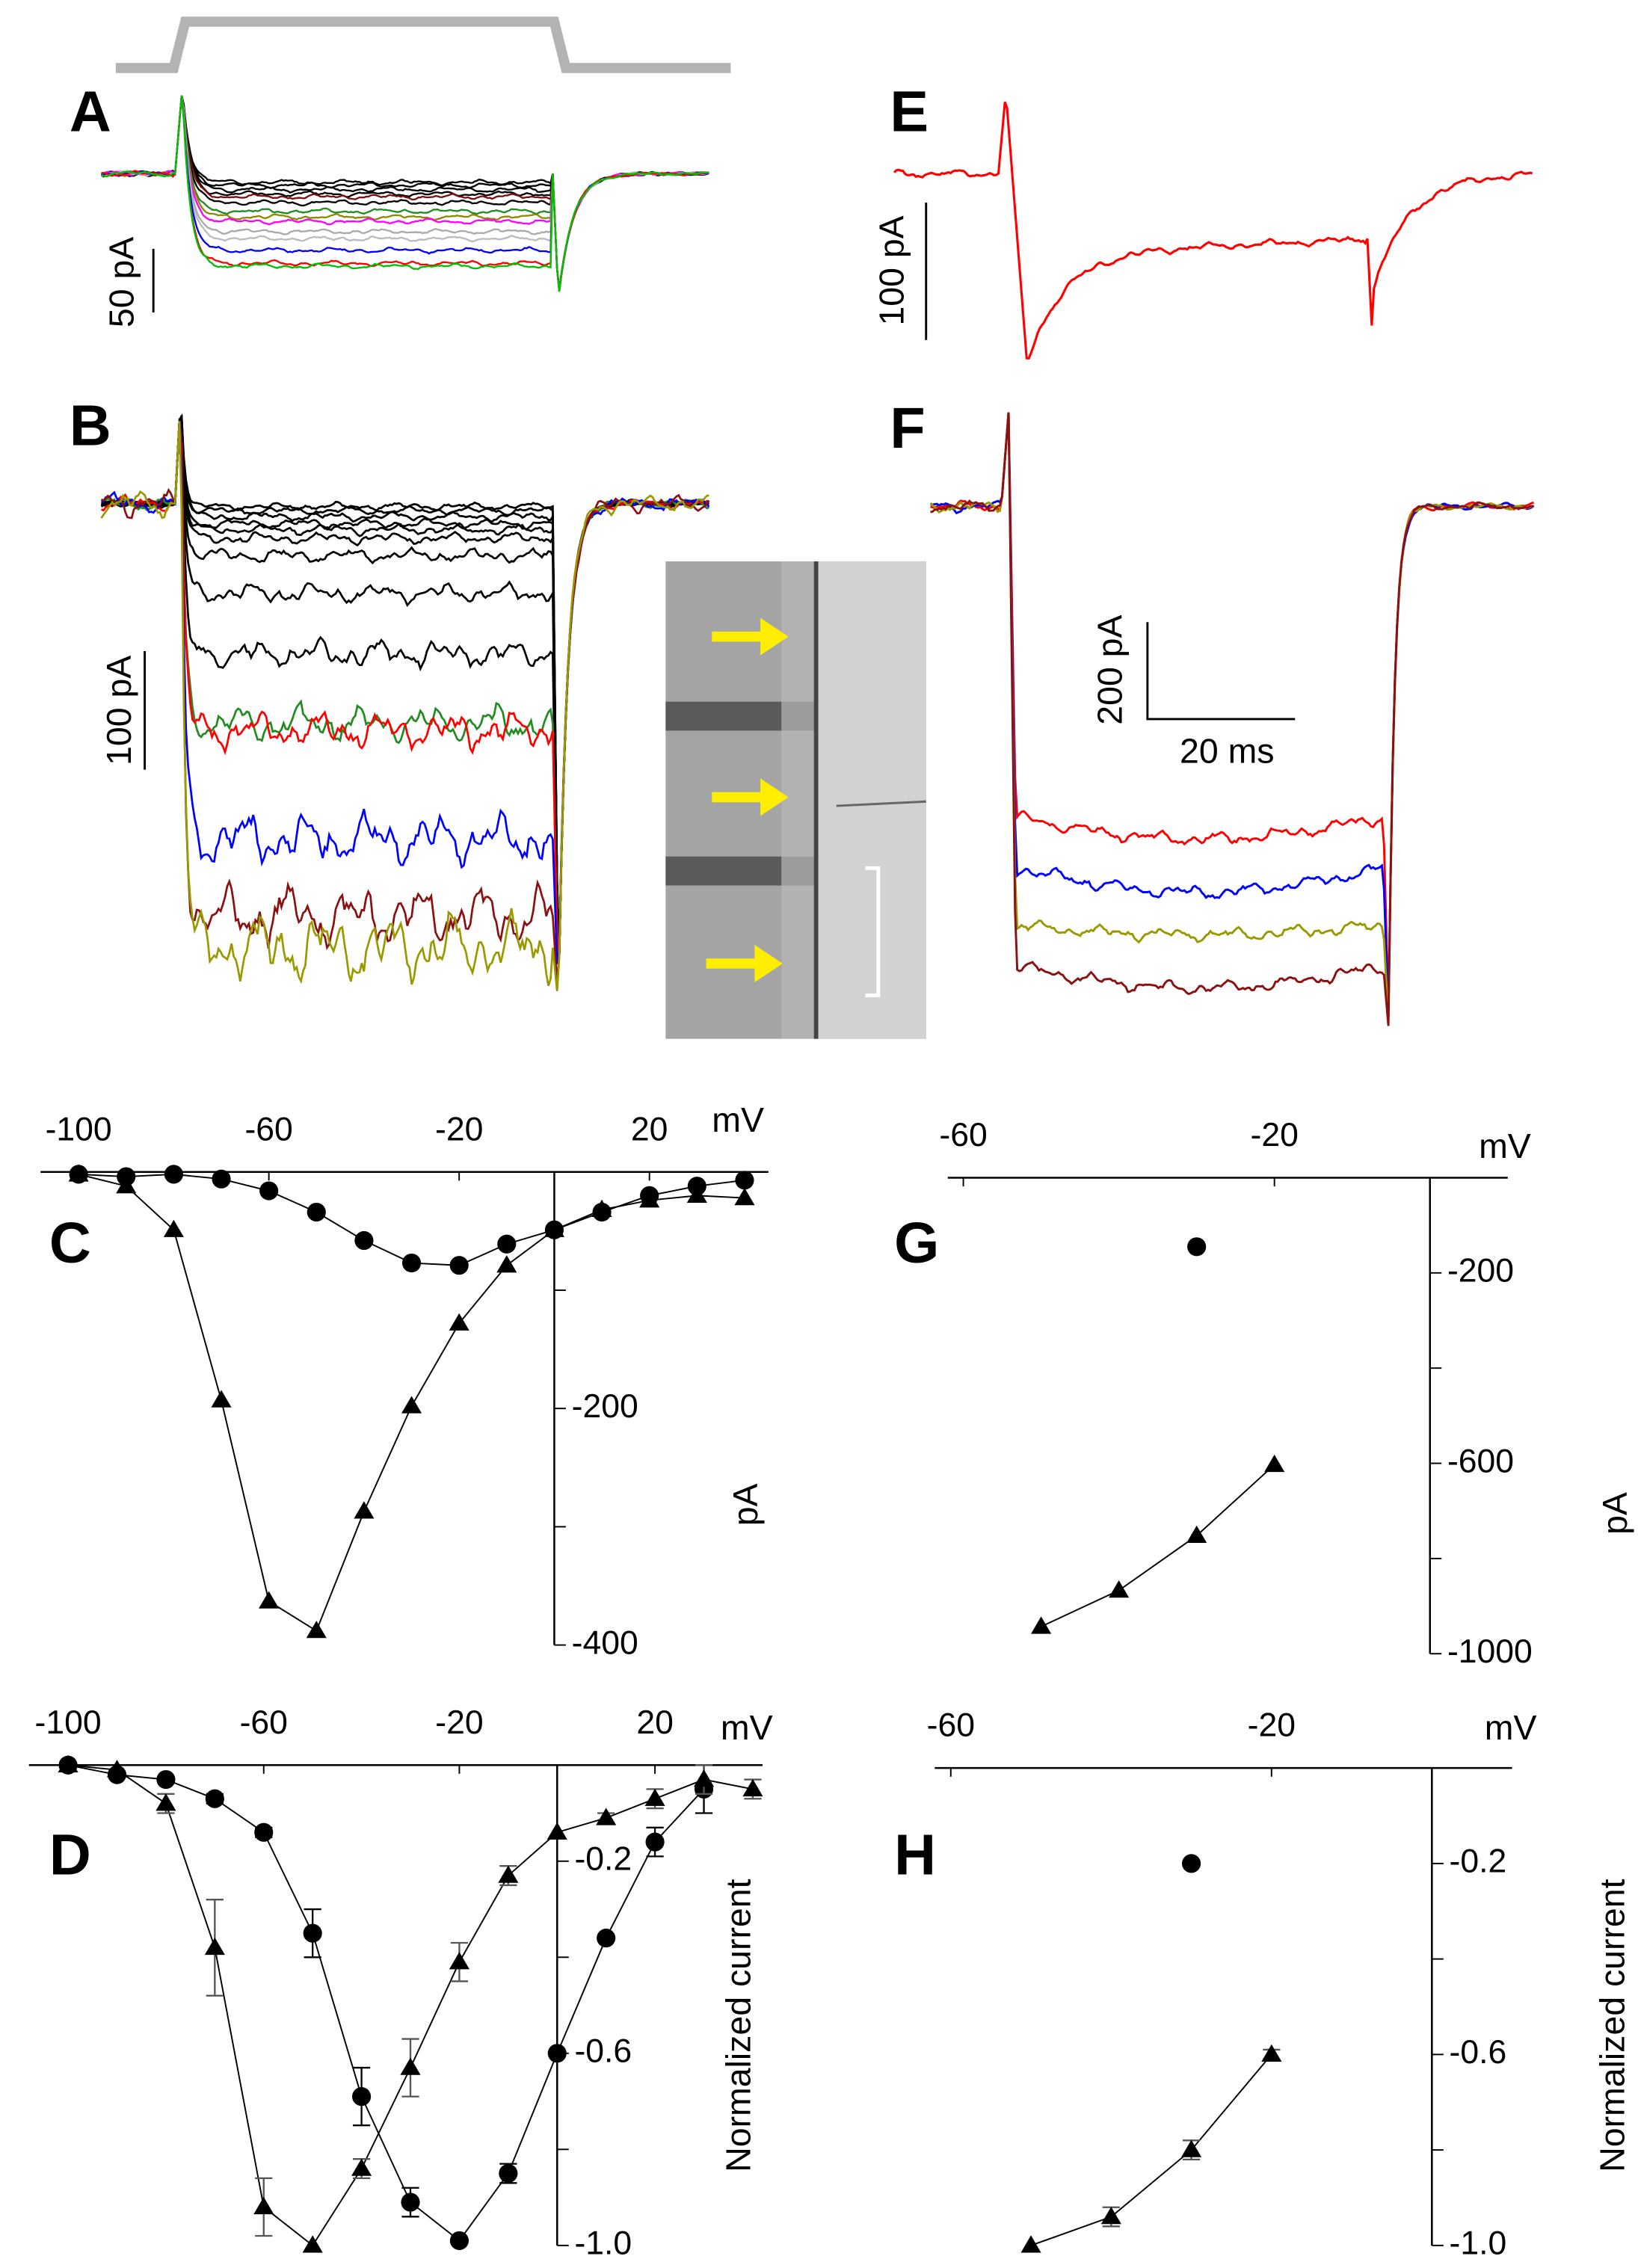  I want to click on panel-letter: D, so click(70, 1855).